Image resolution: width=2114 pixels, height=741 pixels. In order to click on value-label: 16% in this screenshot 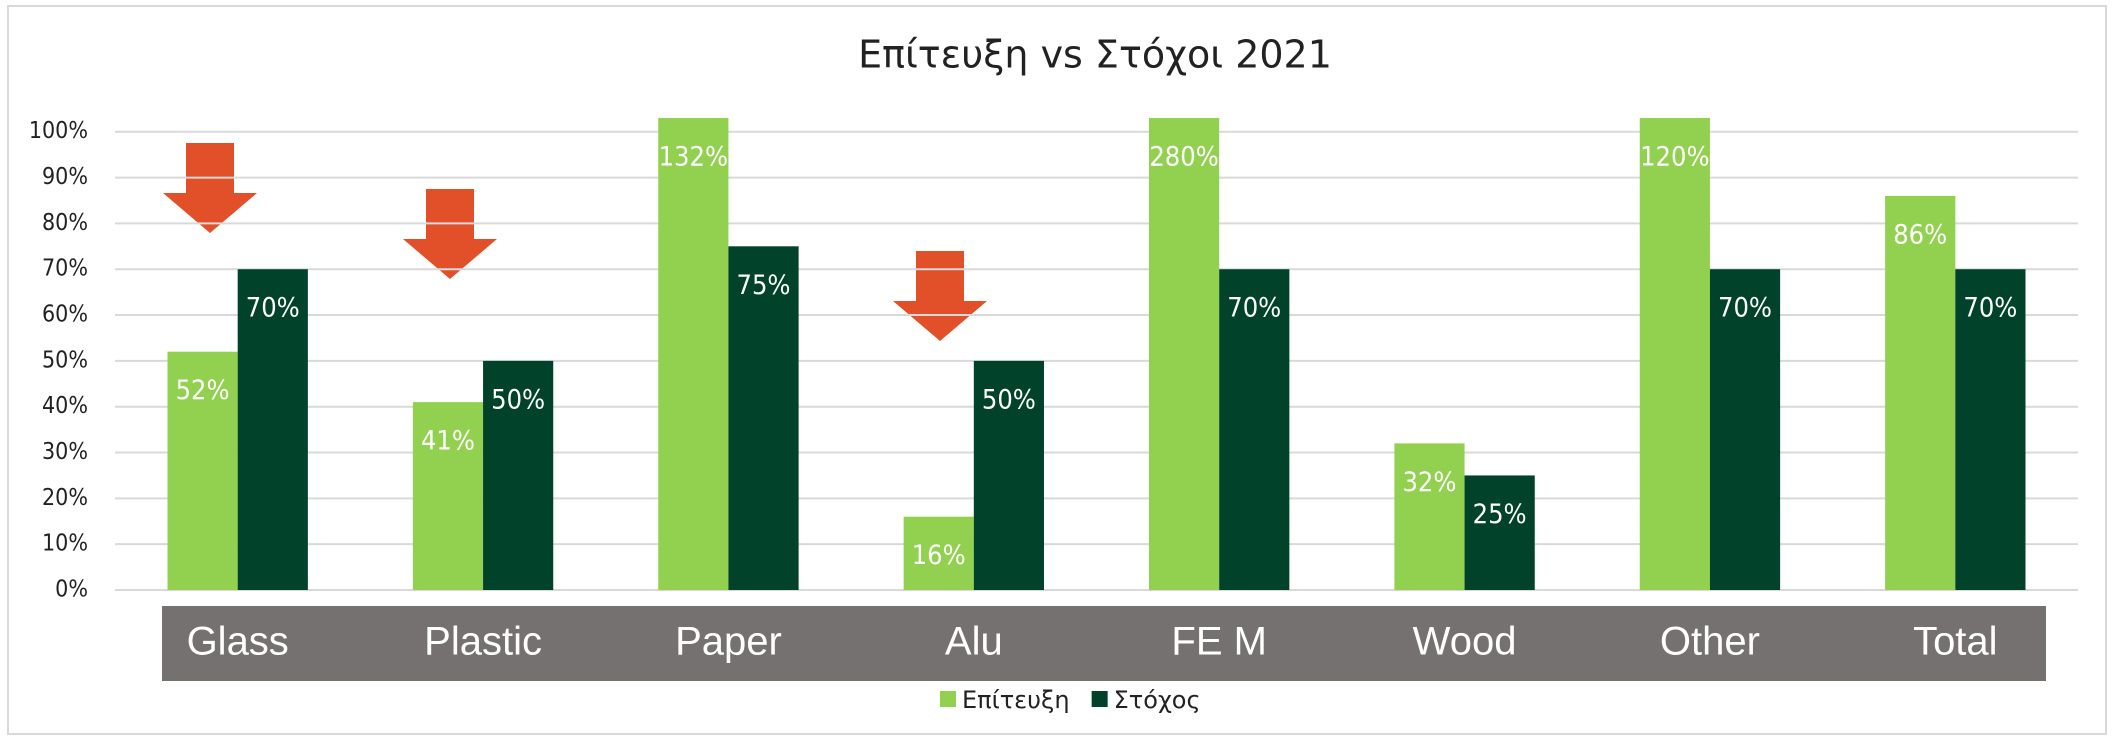, I will do `click(939, 555)`.